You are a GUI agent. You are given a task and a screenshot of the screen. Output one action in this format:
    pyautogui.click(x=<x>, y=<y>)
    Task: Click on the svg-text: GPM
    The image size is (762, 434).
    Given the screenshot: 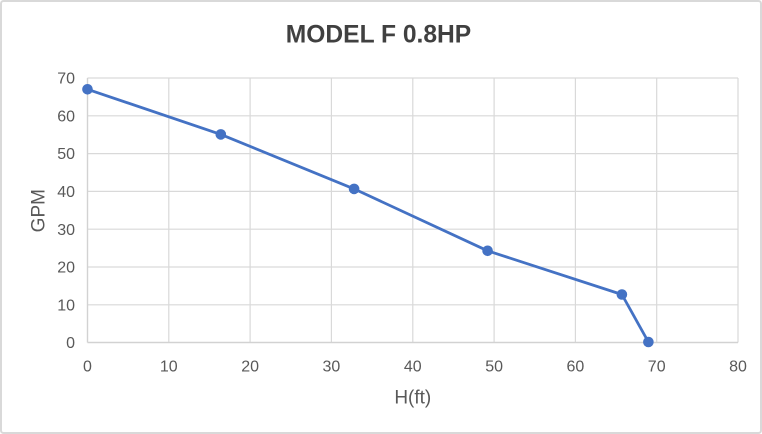 What is the action you would take?
    pyautogui.click(x=39, y=210)
    